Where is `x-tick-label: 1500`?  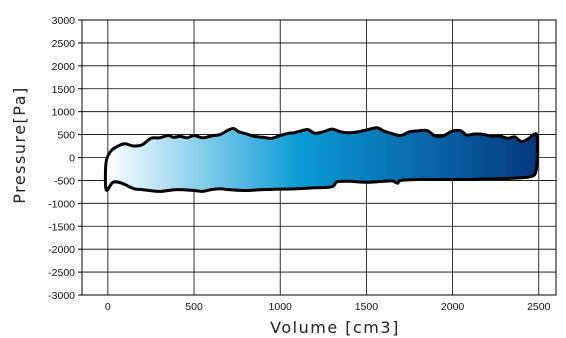
x-tick-label: 1500 is located at coordinates (367, 307).